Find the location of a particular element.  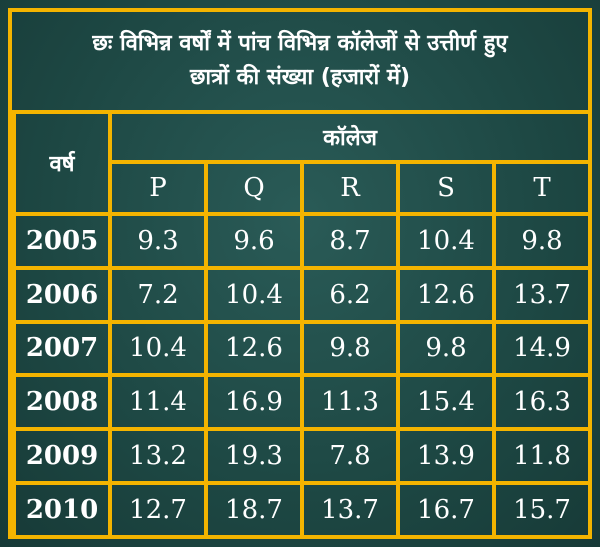

value-cell: 14.9 is located at coordinates (542, 348).